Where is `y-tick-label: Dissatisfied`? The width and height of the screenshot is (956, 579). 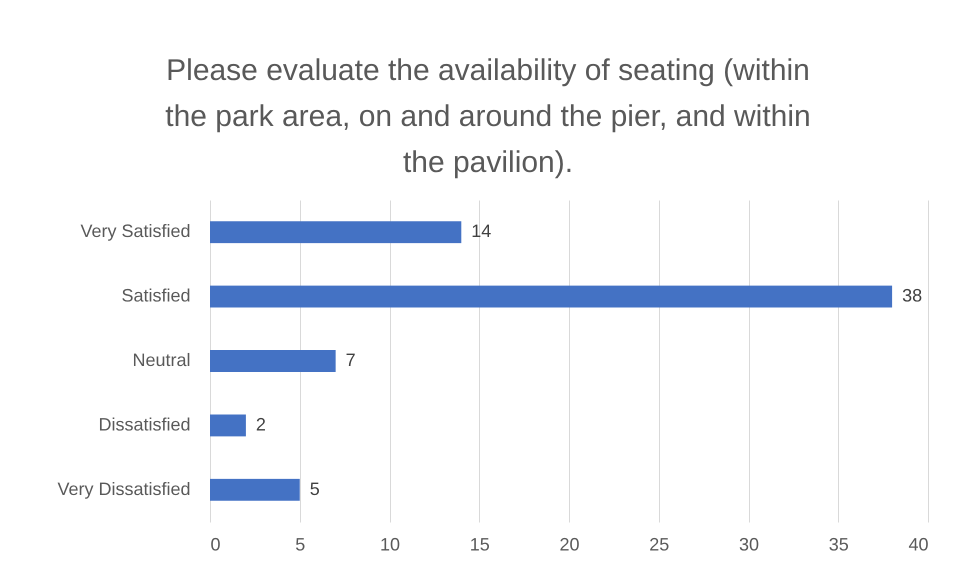 y-tick-label: Dissatisfied is located at coordinates (144, 424).